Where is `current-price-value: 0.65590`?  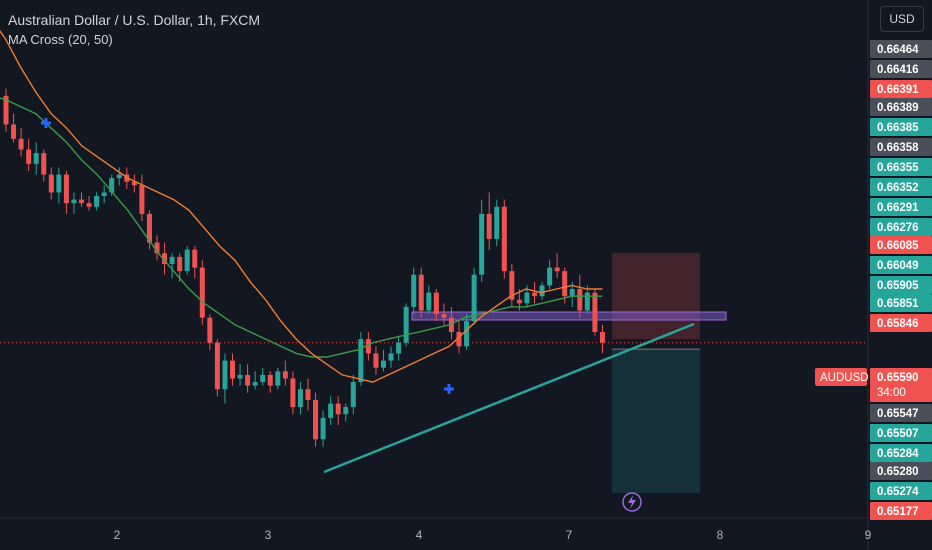
current-price-value: 0.65590 is located at coordinates (898, 378).